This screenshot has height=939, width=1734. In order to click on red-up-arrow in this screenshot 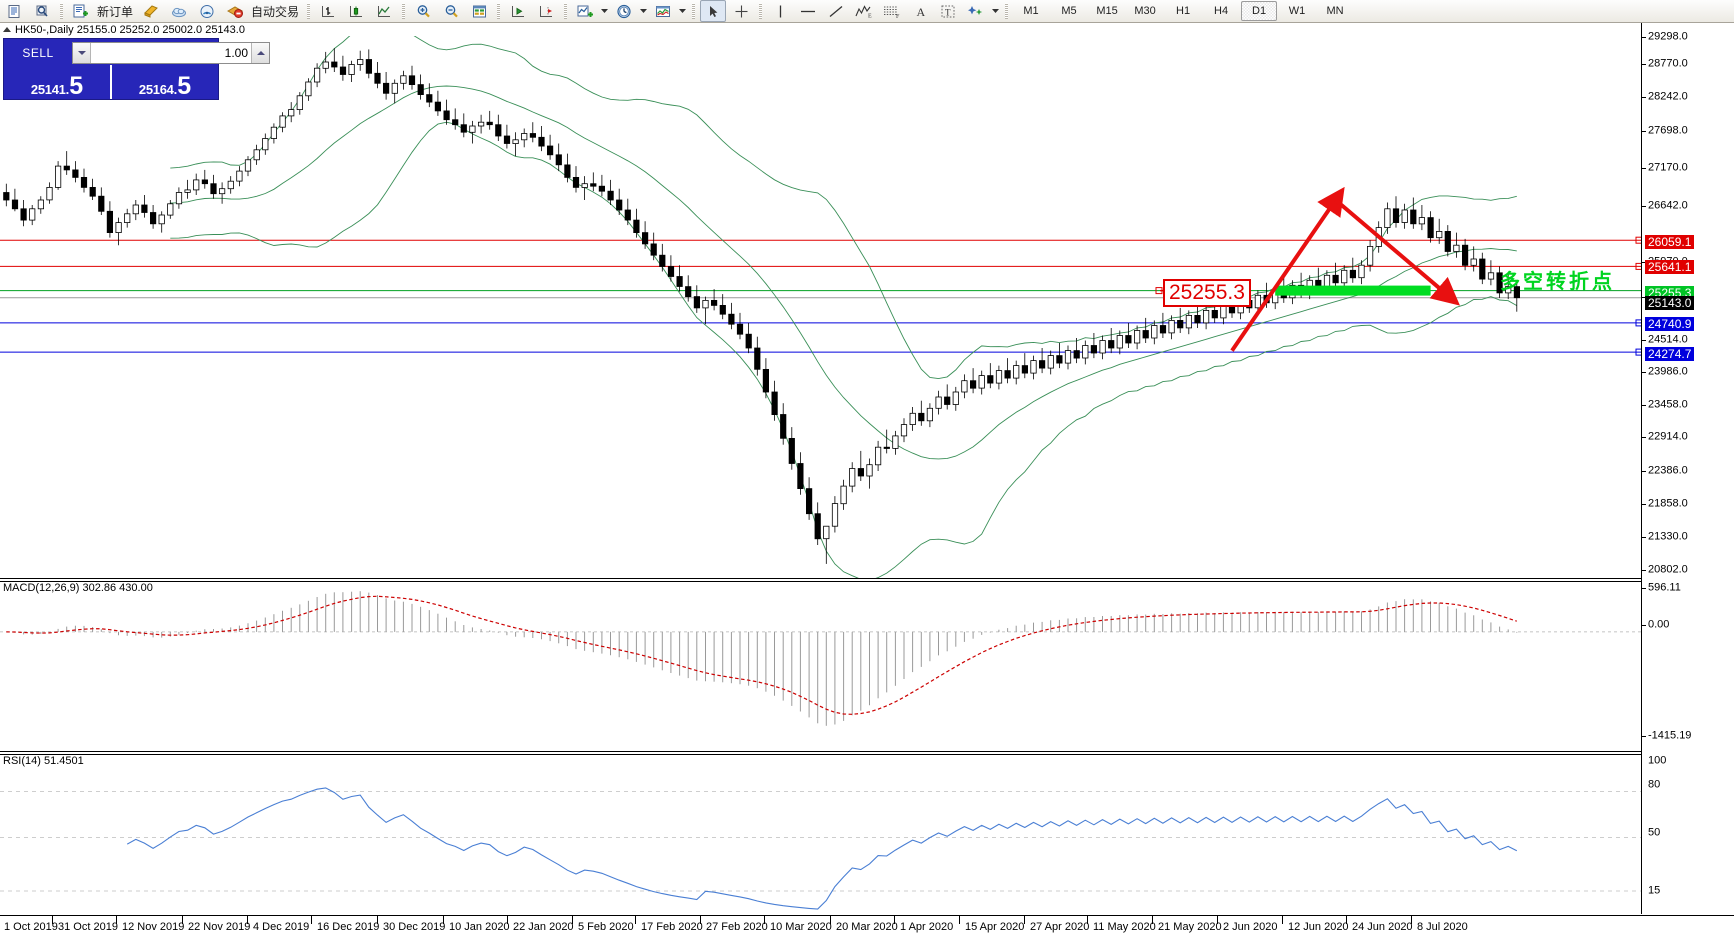, I will do `click(1287, 269)`.